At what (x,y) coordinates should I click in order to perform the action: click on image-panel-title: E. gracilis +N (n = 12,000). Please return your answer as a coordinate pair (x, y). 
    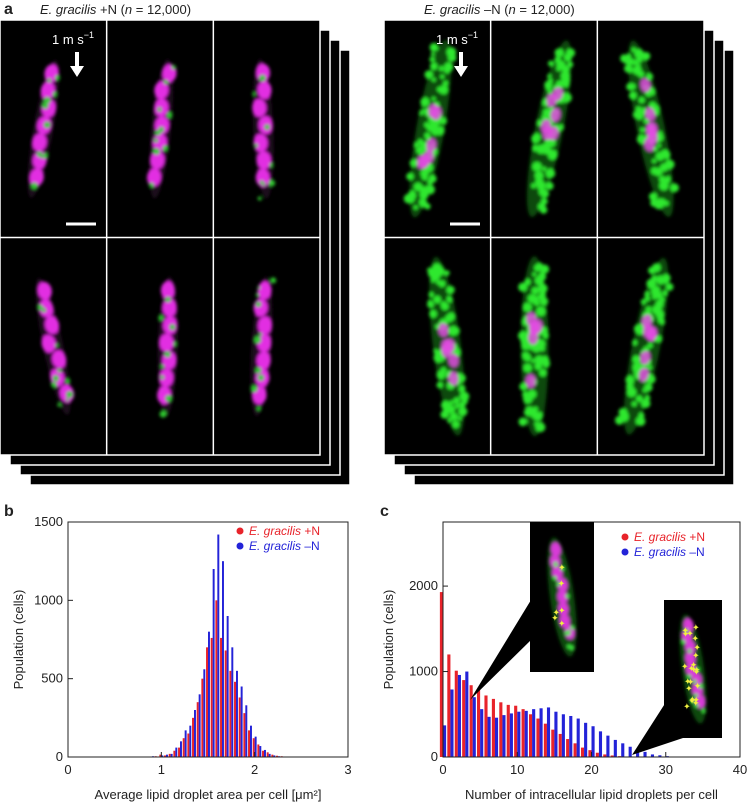
    Looking at the image, I should click on (115, 9).